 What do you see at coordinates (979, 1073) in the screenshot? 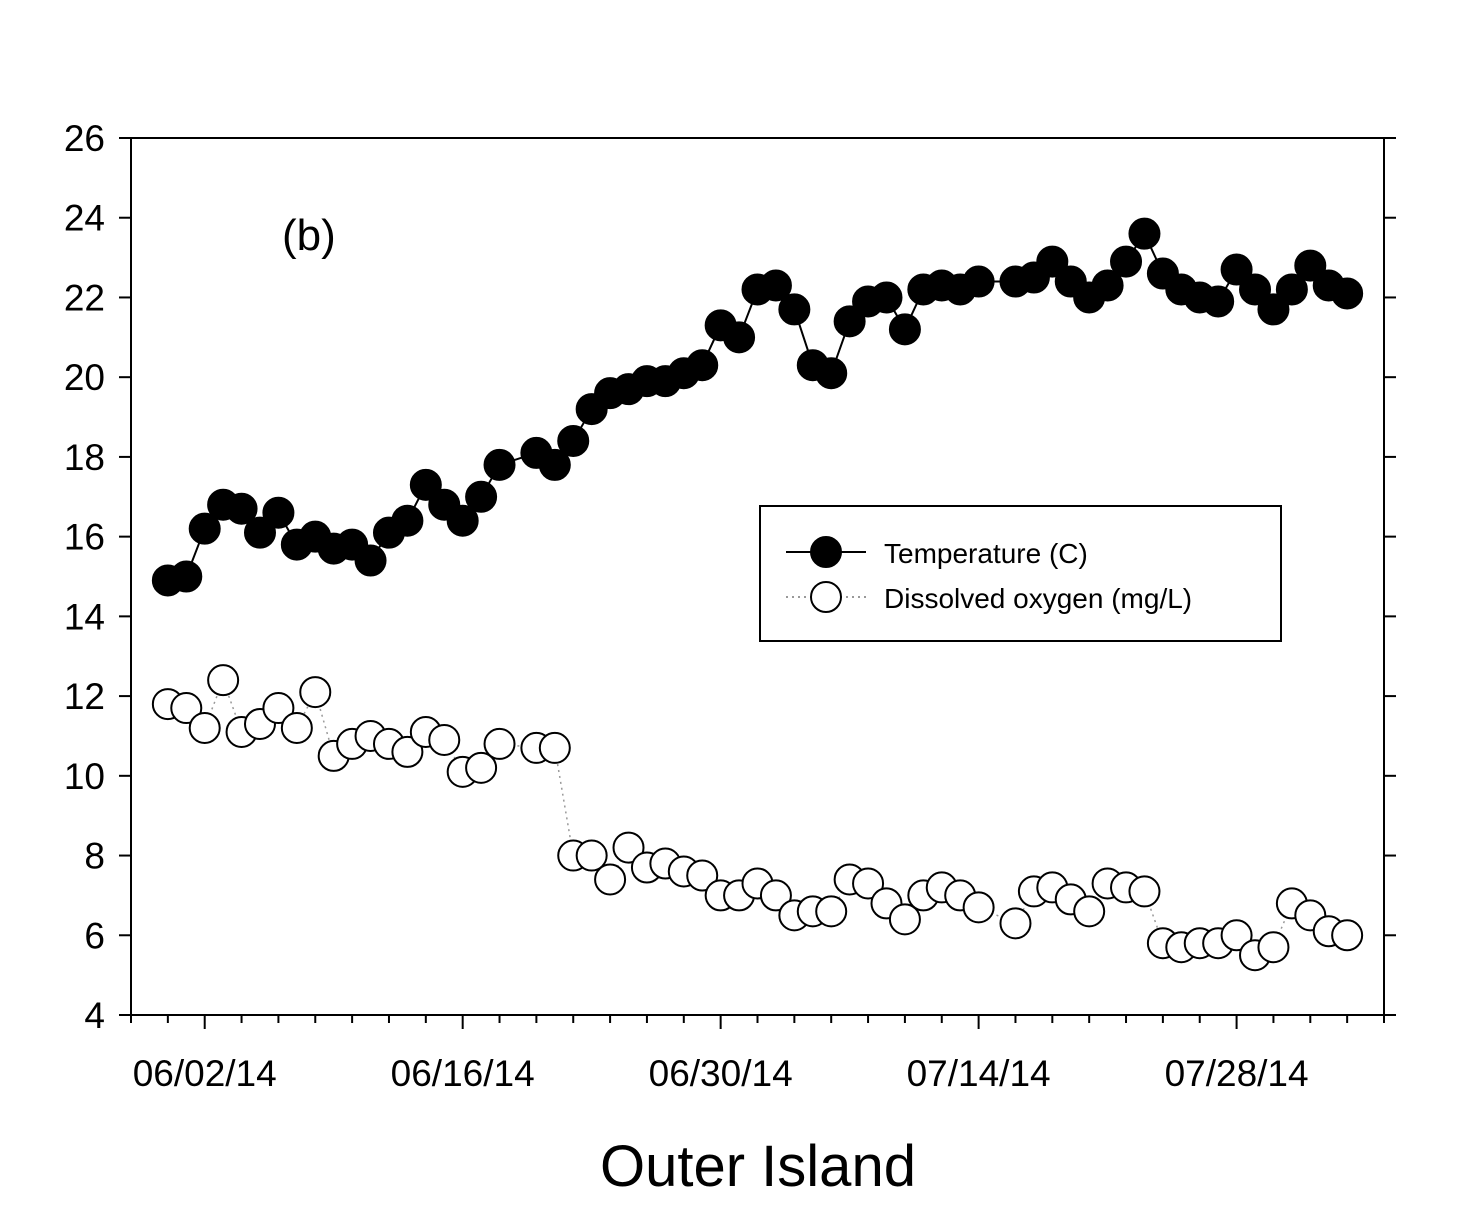
I see `x-tick-label: 07/14/14` at bounding box center [979, 1073].